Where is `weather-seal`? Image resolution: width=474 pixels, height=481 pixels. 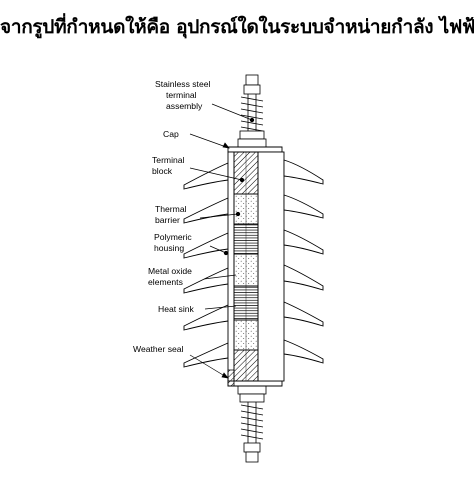
weather-seal is located at coordinates (231, 378).